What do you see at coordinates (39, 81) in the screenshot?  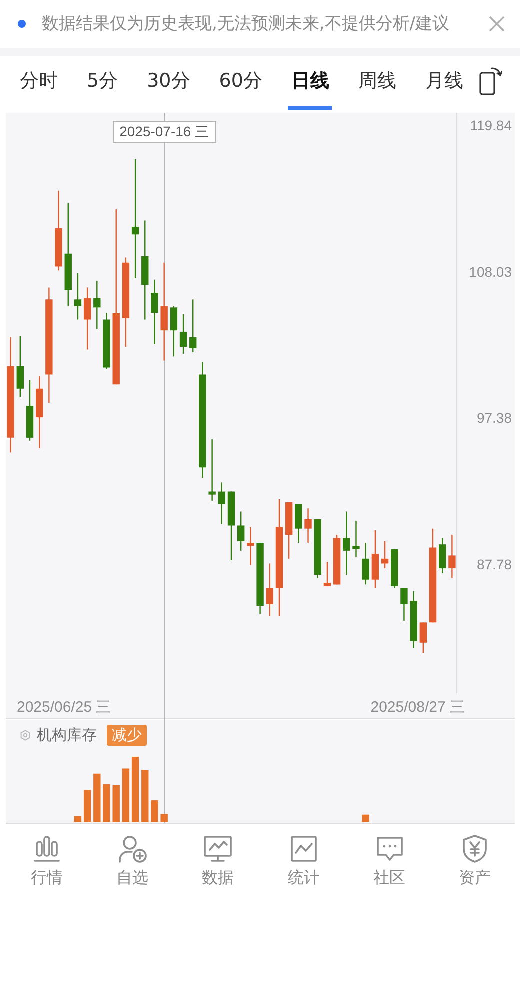 I see `text: 分时` at bounding box center [39, 81].